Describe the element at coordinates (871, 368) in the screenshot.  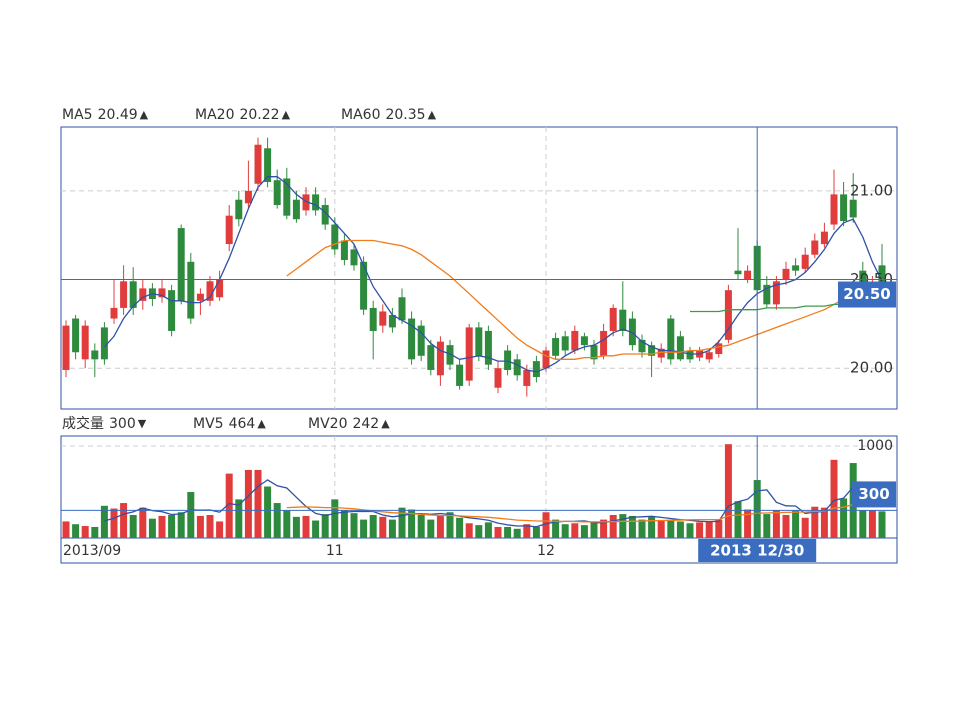
I see `y-tick-label: 20.00` at that location.